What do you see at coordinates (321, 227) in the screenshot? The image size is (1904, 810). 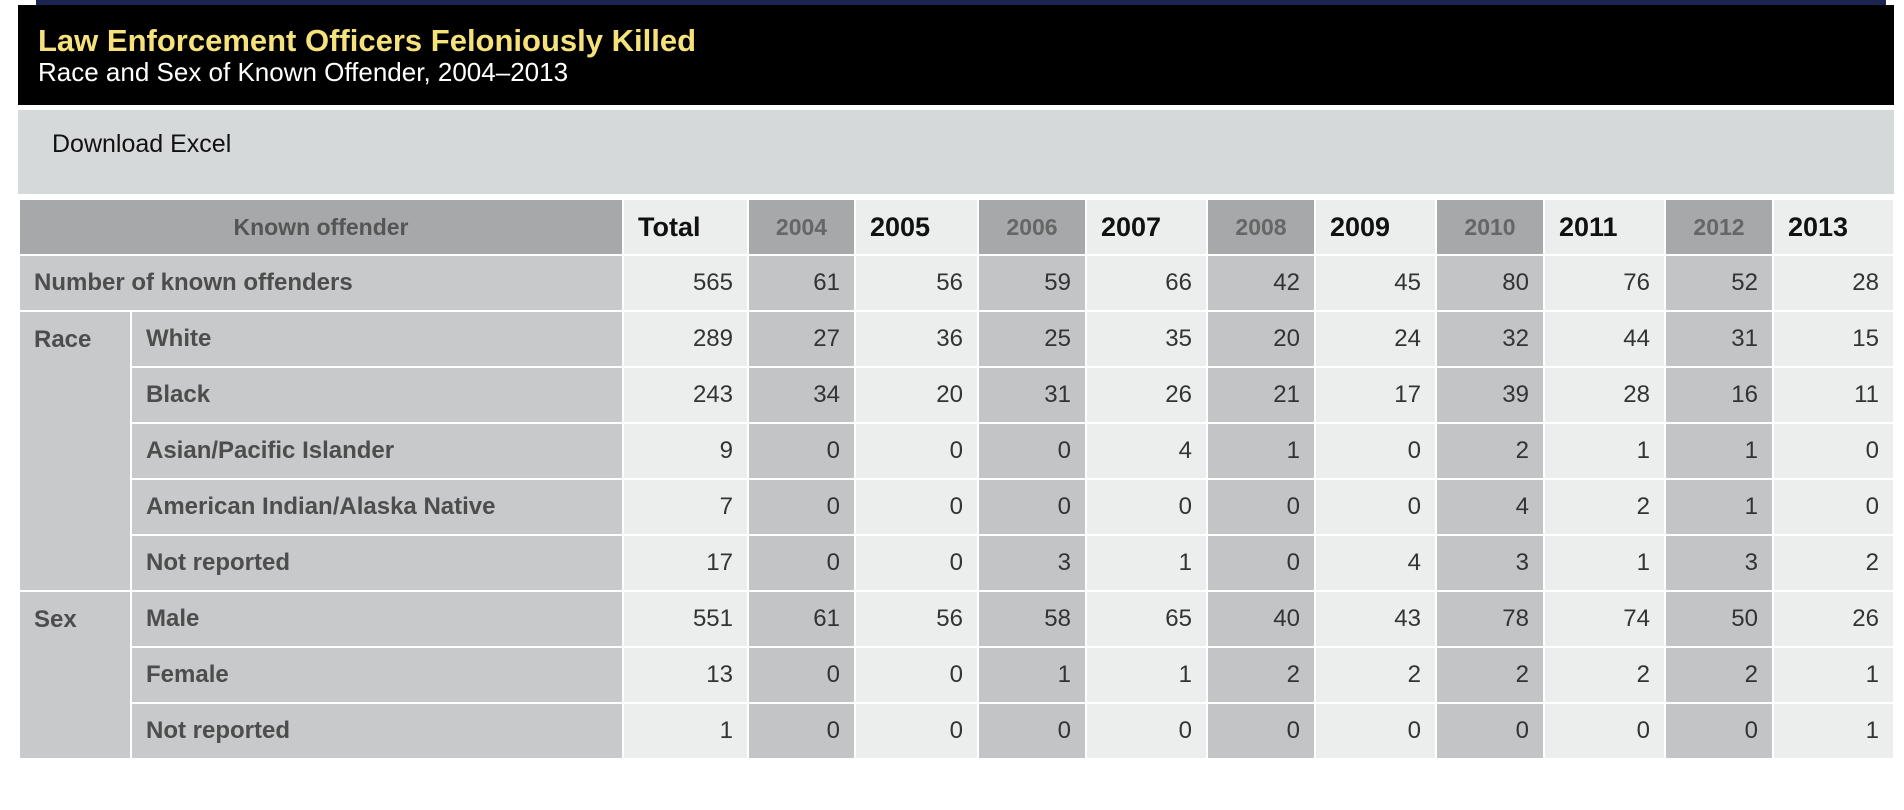 I see `column-header: Known offender` at bounding box center [321, 227].